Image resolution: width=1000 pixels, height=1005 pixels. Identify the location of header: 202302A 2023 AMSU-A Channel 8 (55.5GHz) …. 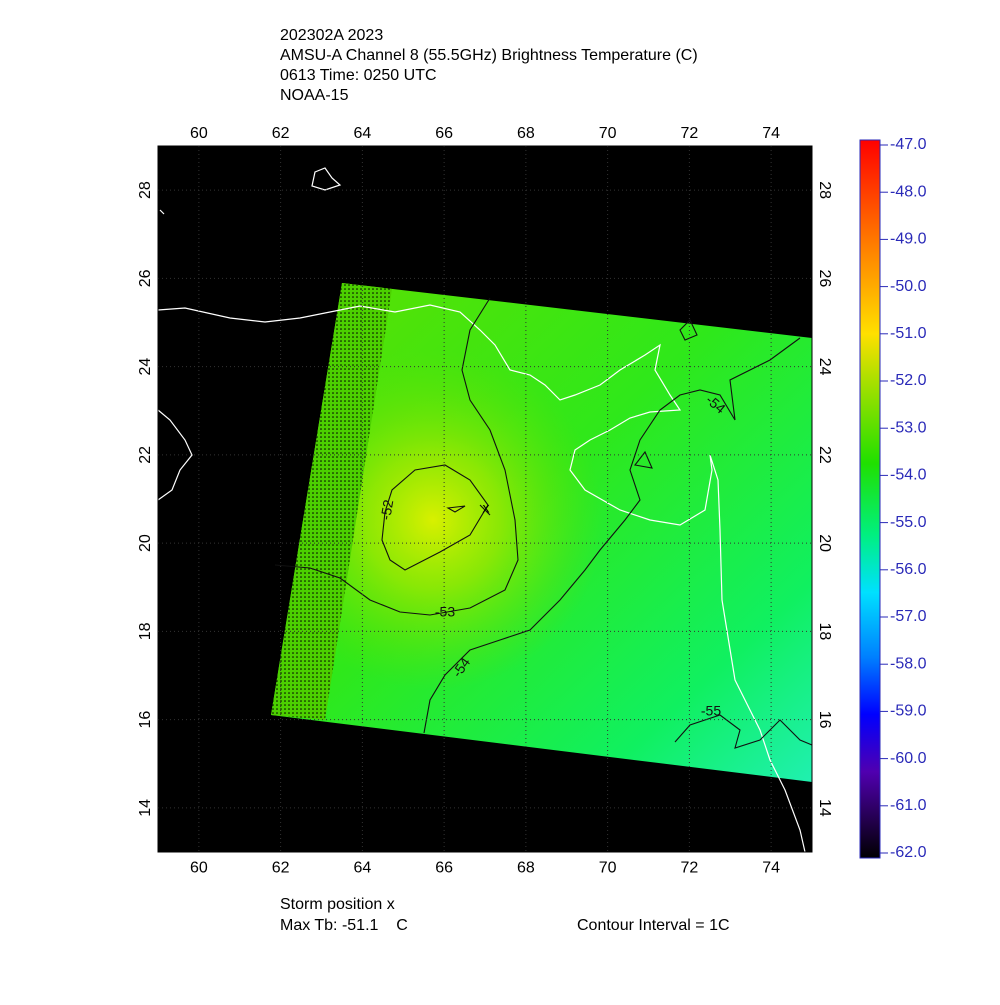
(489, 65).